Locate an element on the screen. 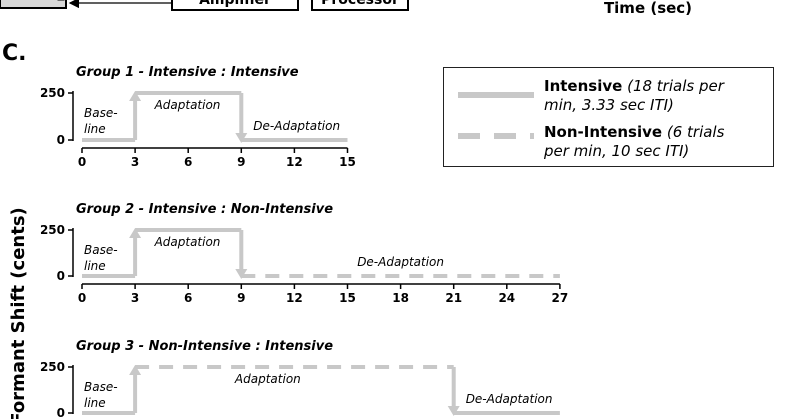  legend-intensive-detail1: (18 trials per is located at coordinates (675, 86).